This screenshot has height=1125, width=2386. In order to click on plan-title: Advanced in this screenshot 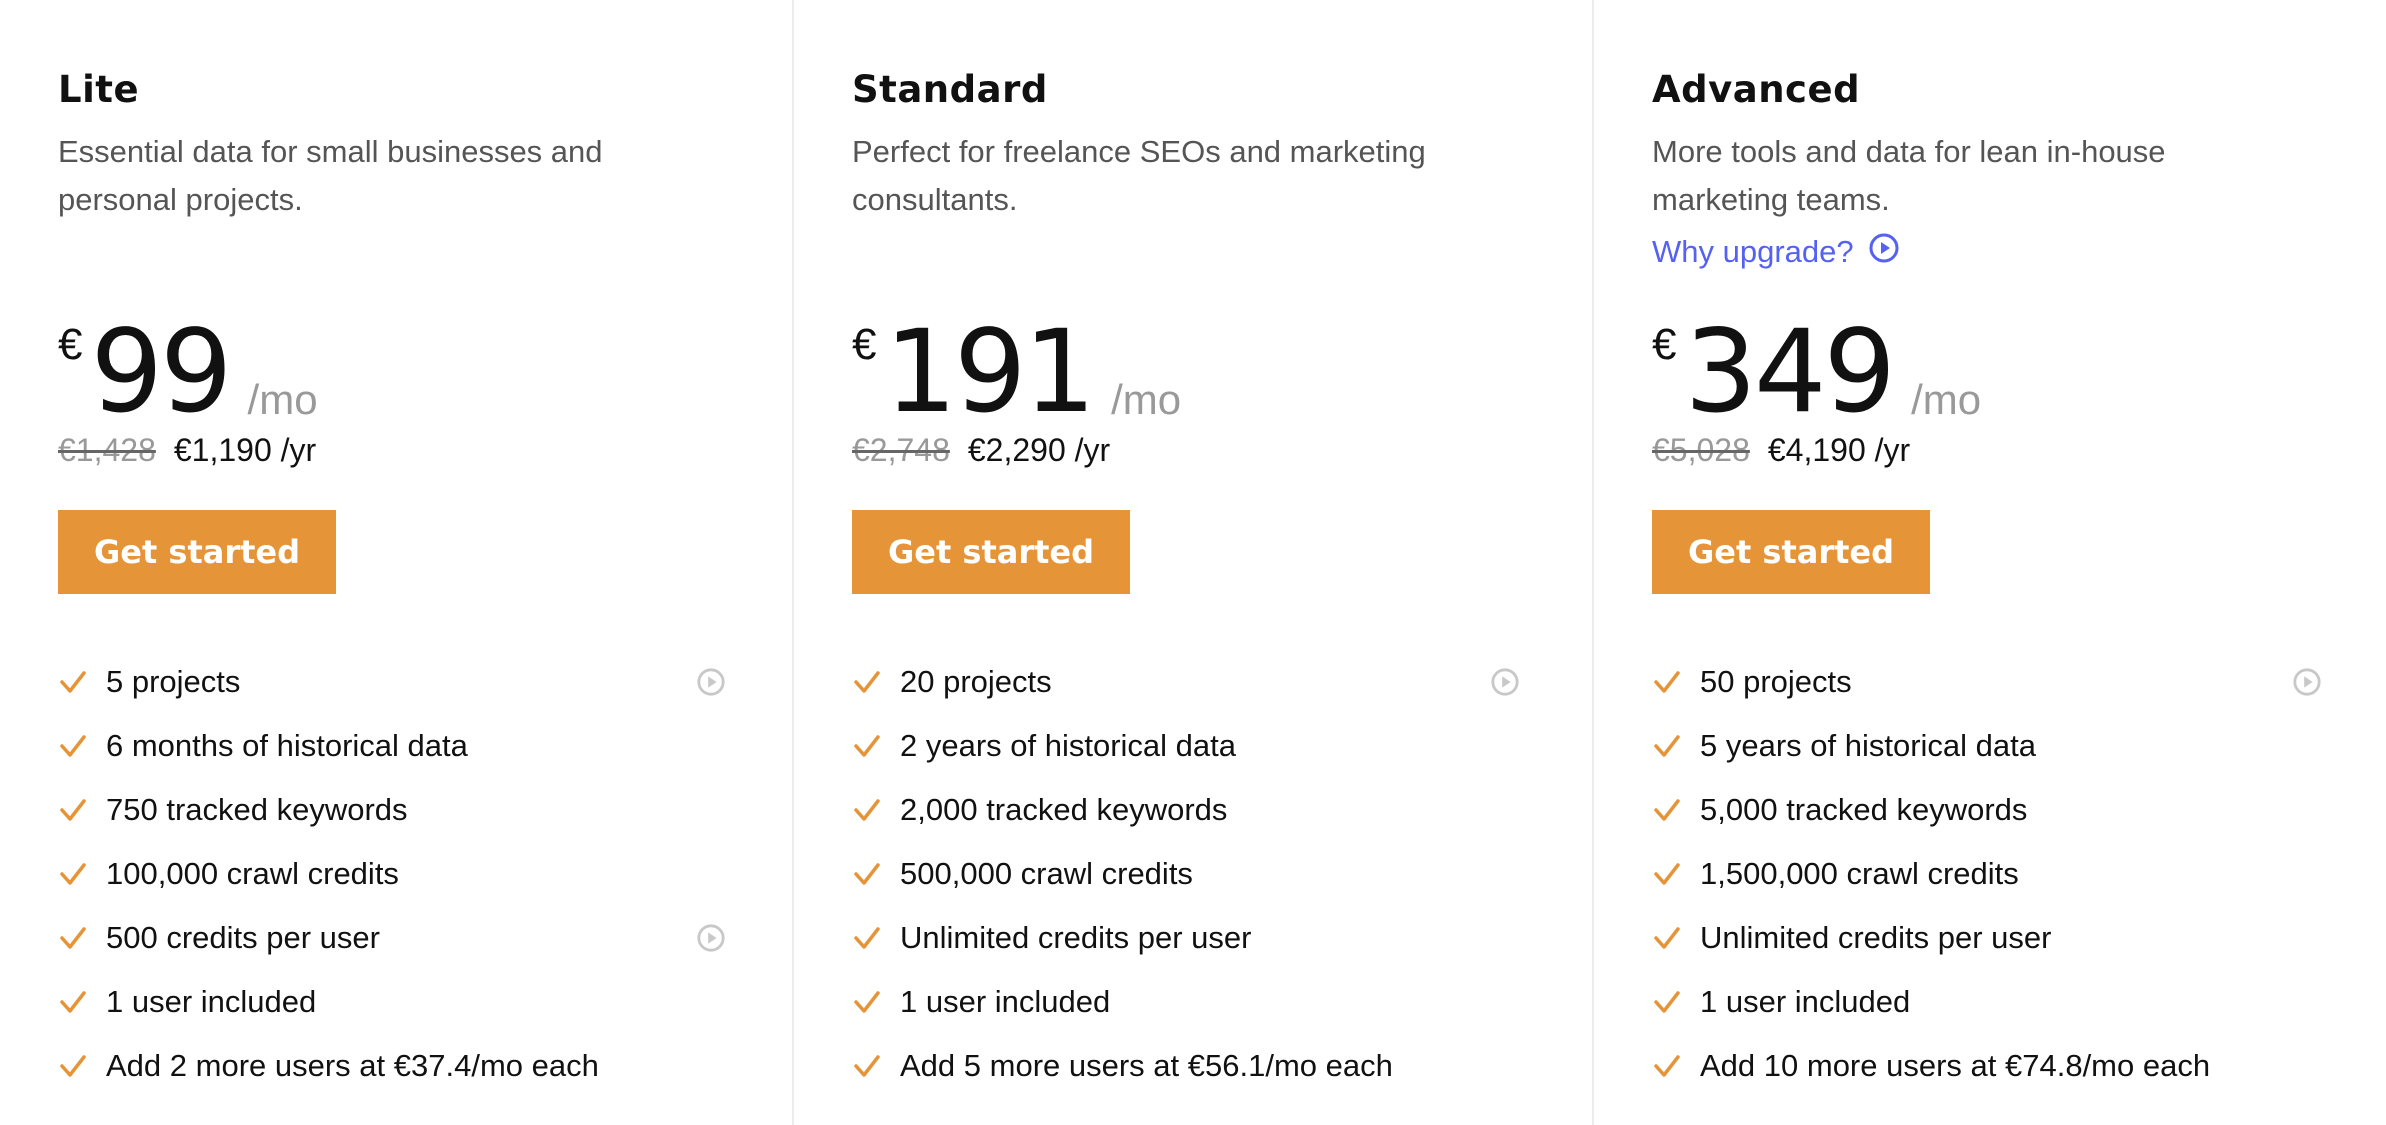, I will do `click(1756, 89)`.